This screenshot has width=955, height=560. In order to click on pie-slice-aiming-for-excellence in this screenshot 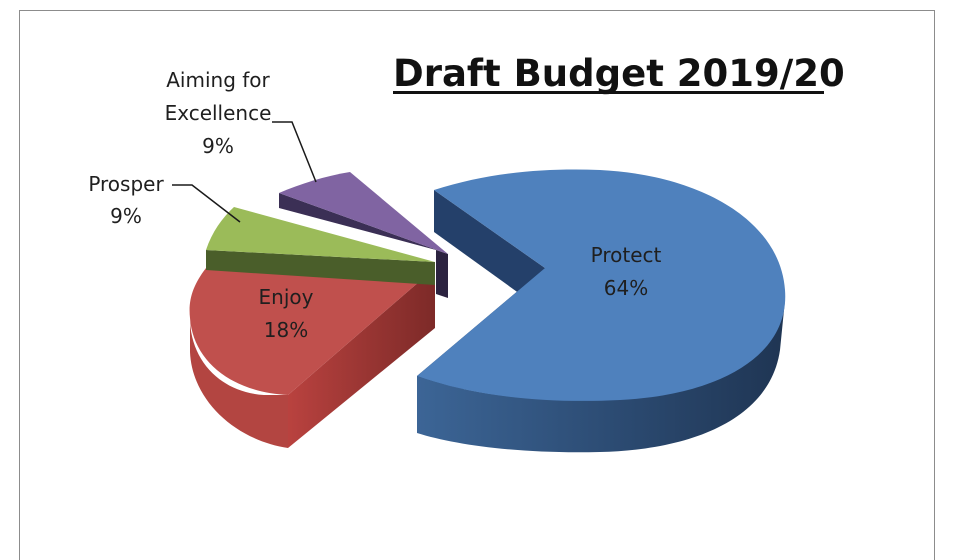, I will do `click(363, 235)`.